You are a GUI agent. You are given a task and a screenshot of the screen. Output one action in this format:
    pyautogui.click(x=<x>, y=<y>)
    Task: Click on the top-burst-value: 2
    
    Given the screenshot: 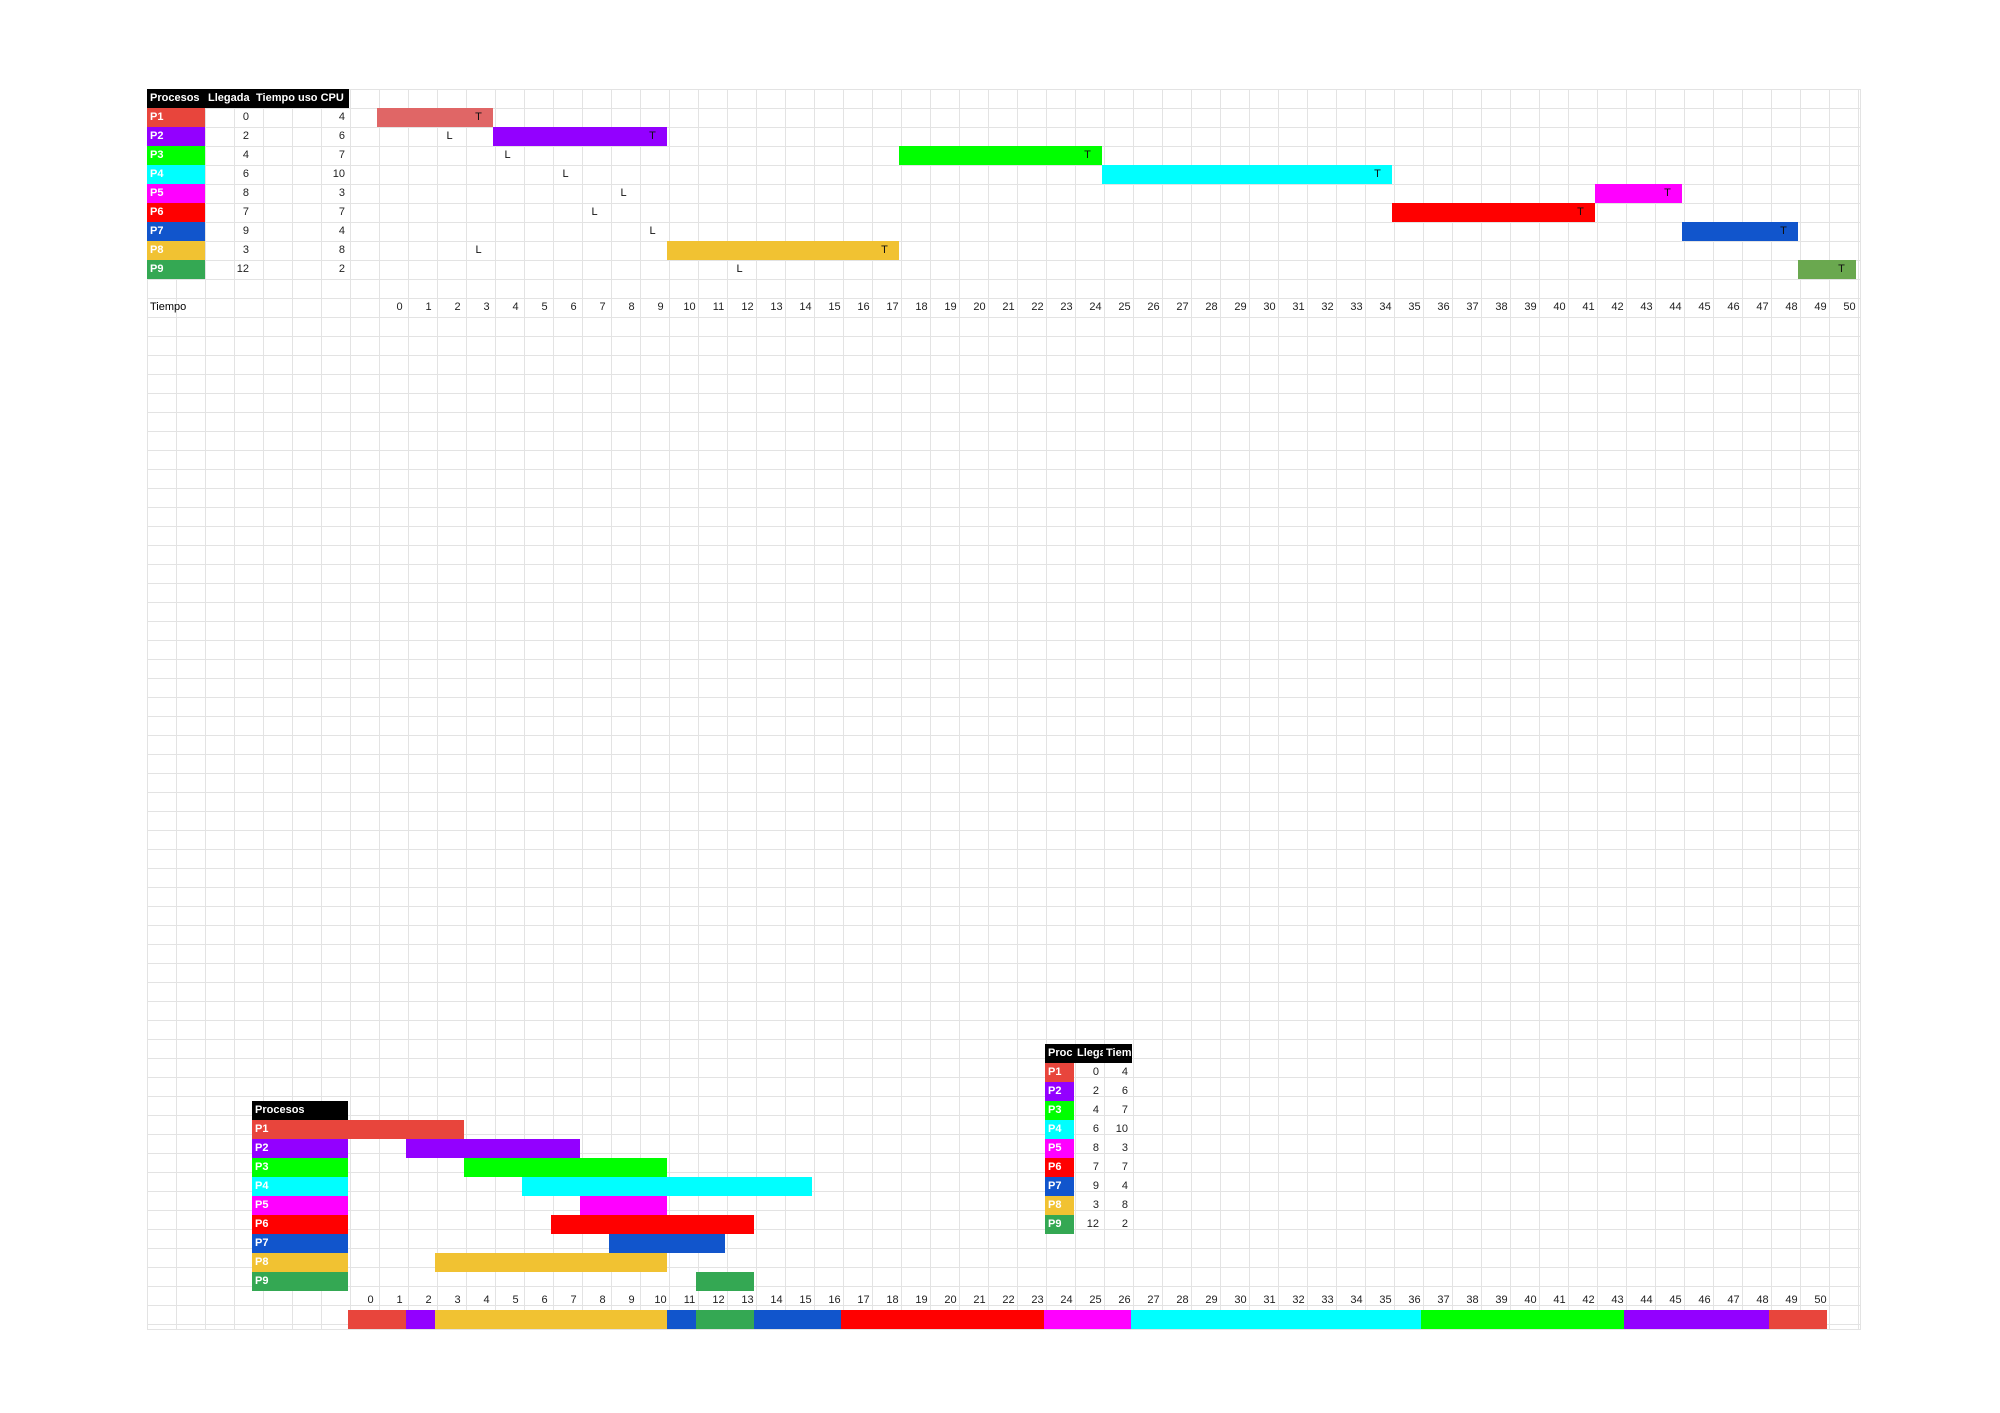 What is the action you would take?
    pyautogui.click(x=341, y=269)
    